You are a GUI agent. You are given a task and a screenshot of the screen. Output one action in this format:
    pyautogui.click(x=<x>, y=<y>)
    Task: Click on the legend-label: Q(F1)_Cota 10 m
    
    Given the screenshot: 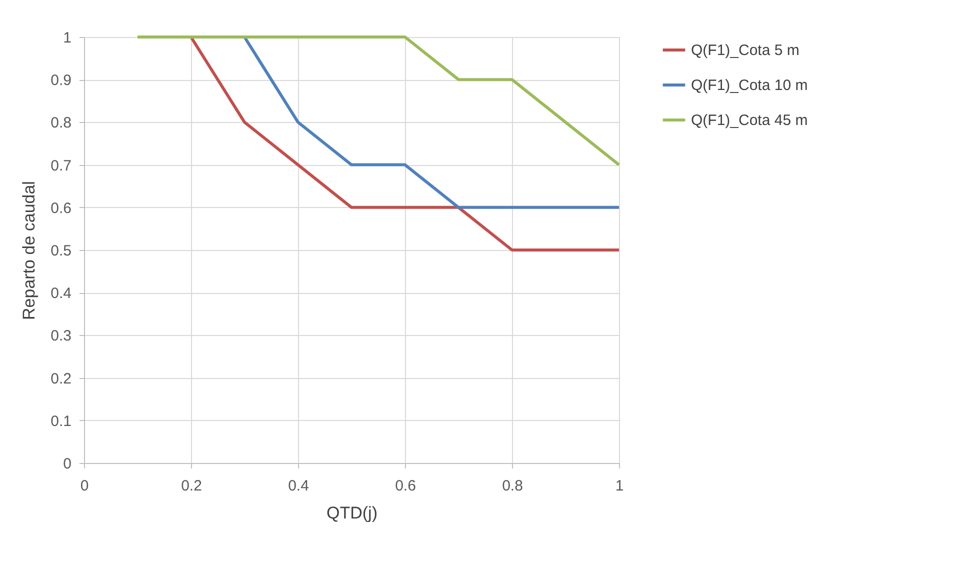 What is the action you would take?
    pyautogui.click(x=749, y=85)
    